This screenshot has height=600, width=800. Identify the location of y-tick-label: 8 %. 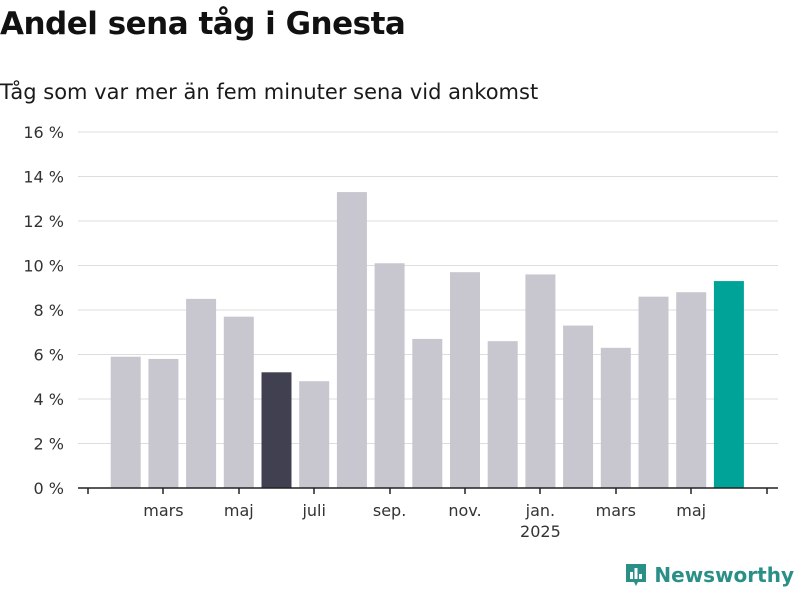
(49, 310).